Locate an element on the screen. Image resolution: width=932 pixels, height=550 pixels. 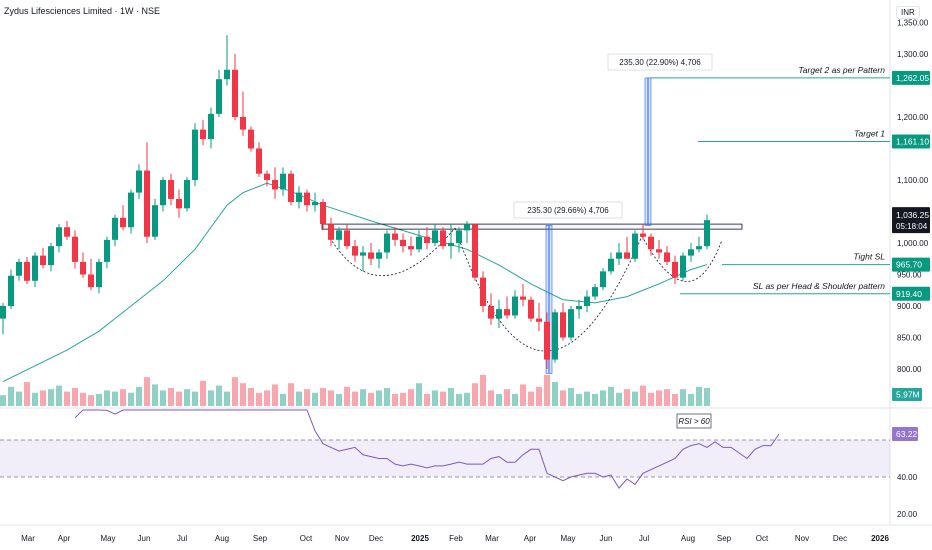
rsi-tick-label: 20.00 is located at coordinates (907, 514).